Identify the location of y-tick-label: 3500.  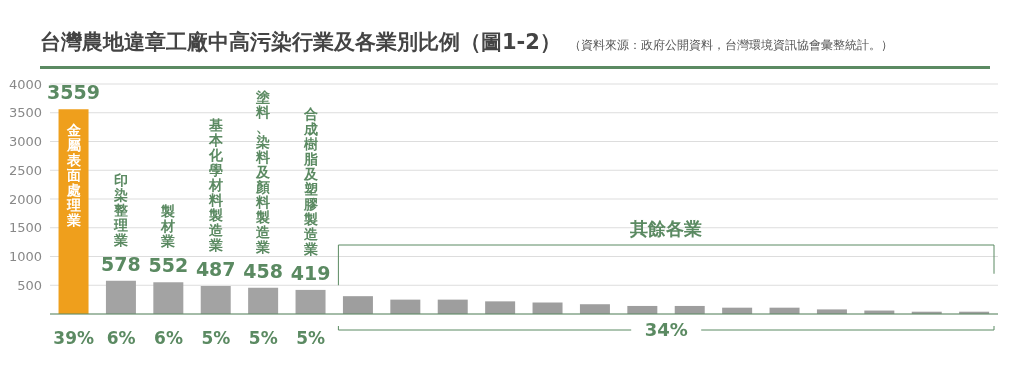
(25, 113).